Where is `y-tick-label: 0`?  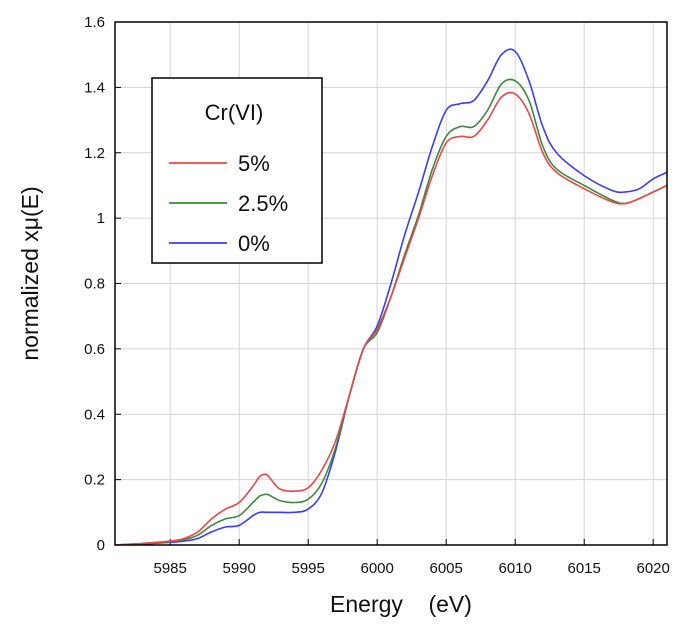 y-tick-label: 0 is located at coordinates (101, 545).